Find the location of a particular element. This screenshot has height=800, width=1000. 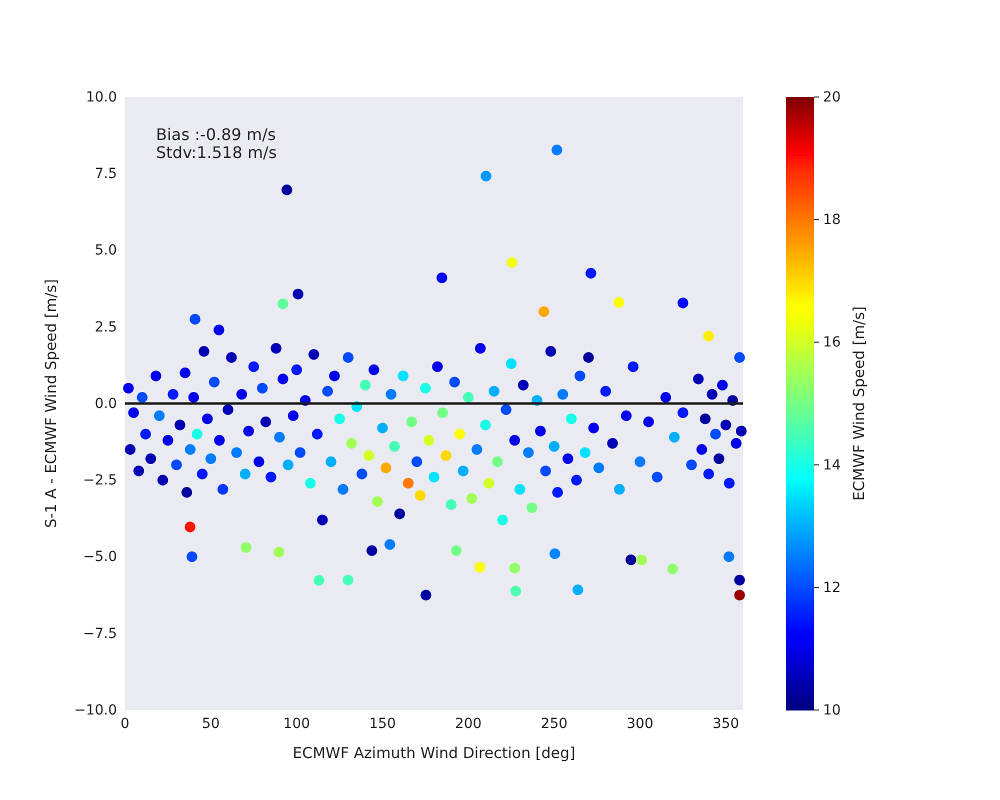

y-tick-label: 10.0 is located at coordinates (101, 97).